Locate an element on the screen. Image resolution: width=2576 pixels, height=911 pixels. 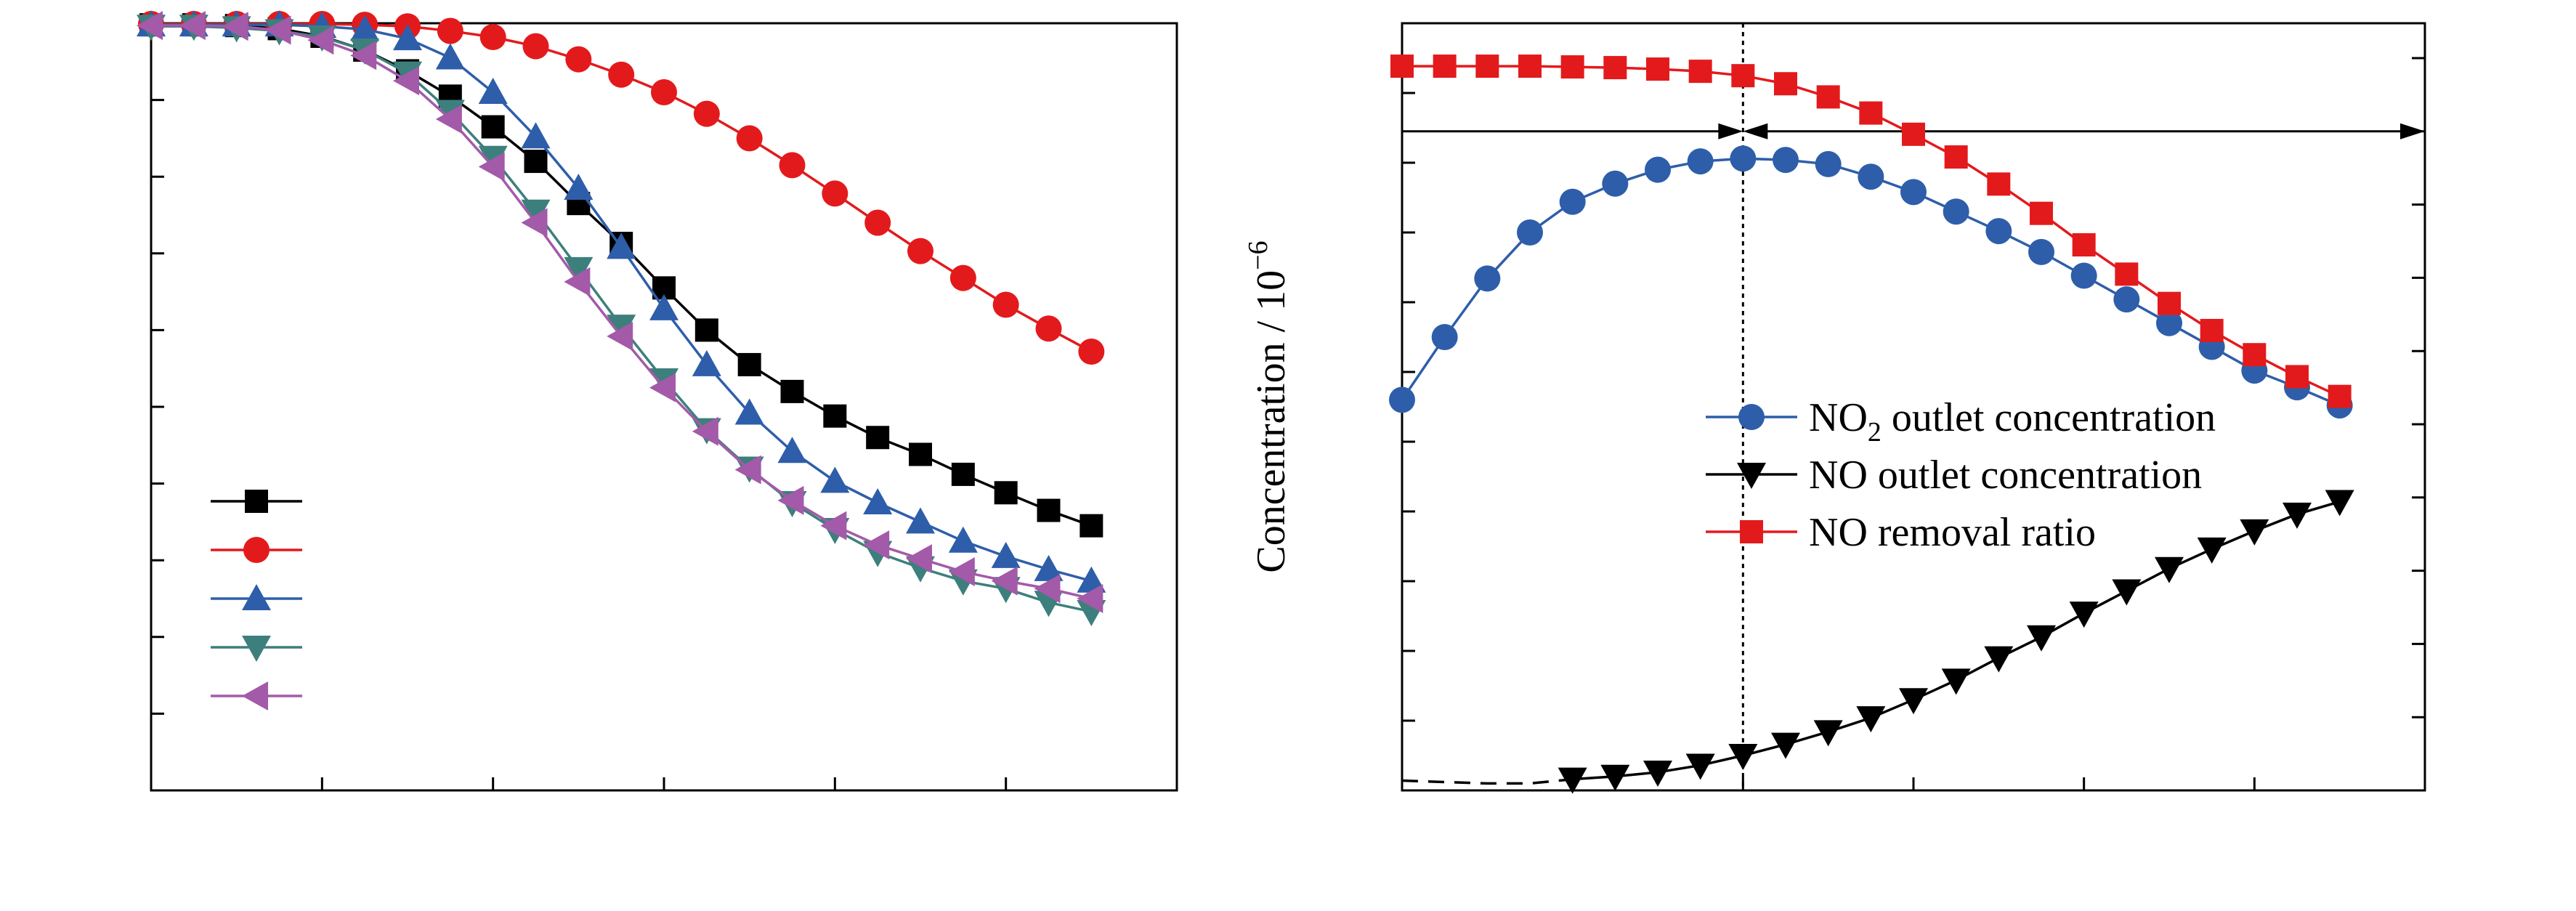
legend-label-b-0: NO2 outlet concentration is located at coordinates (2012, 422).